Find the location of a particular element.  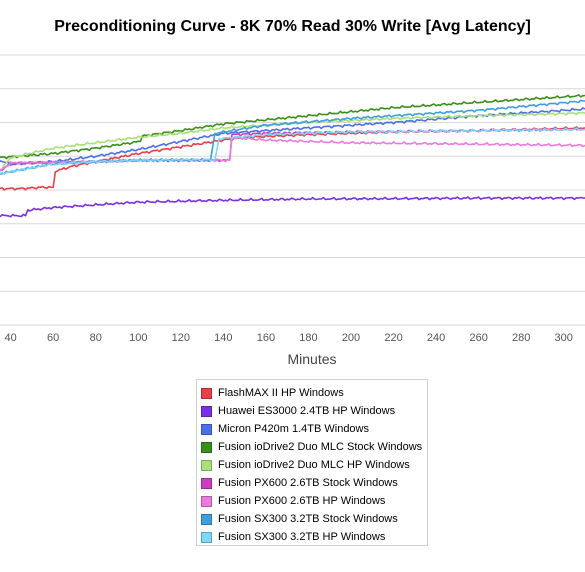

legend-item: Fusion SX300 3.2TB Stock Windows is located at coordinates (314, 519).